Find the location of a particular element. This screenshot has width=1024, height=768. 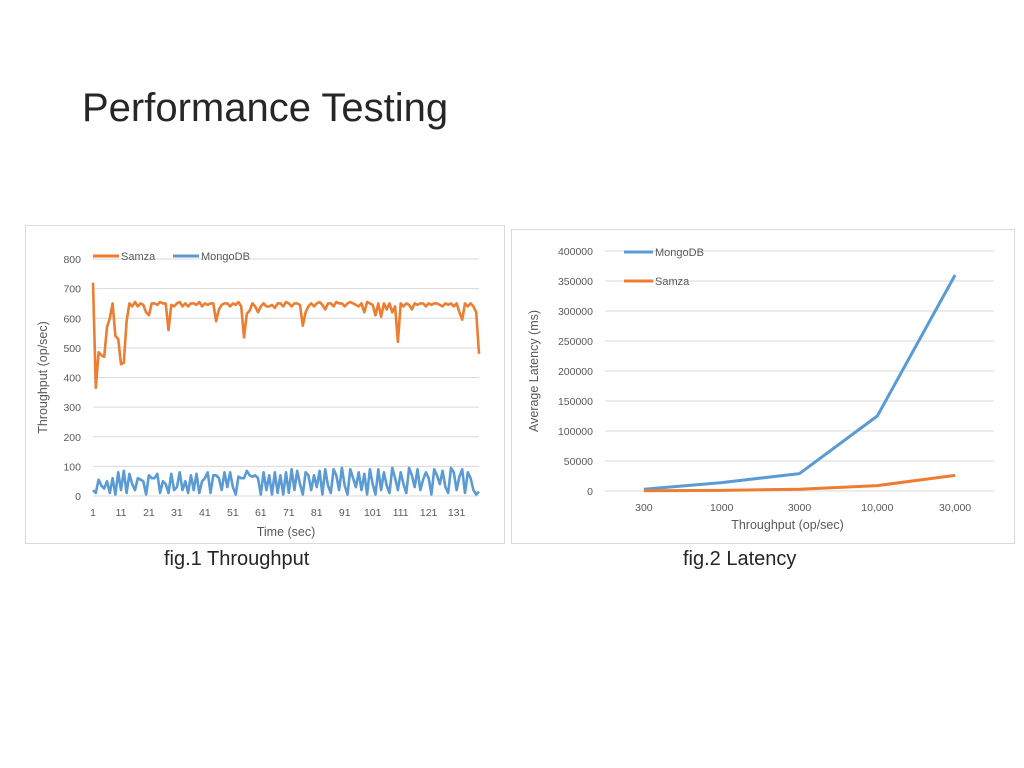

y-tick-label: 800 is located at coordinates (72, 260).